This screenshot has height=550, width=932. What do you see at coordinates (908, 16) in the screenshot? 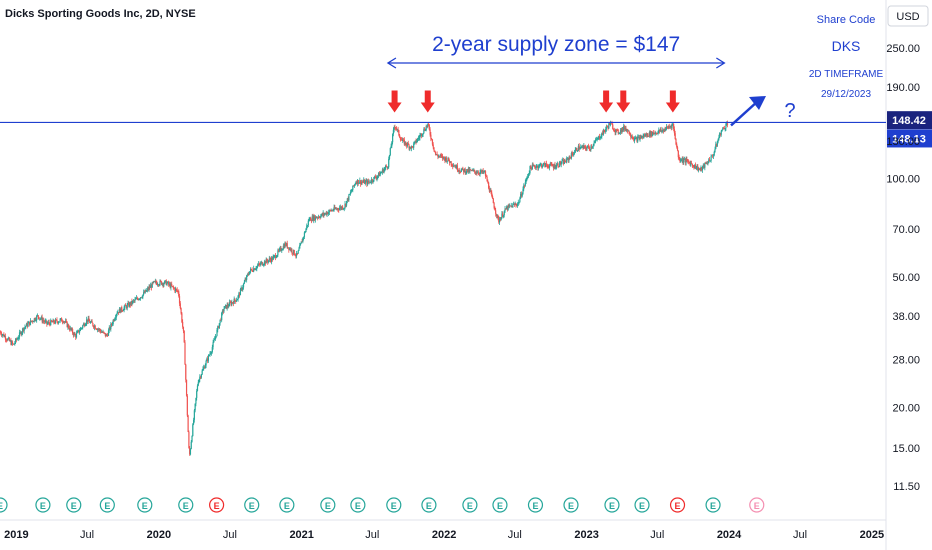
I see `currency-button: USD` at bounding box center [908, 16].